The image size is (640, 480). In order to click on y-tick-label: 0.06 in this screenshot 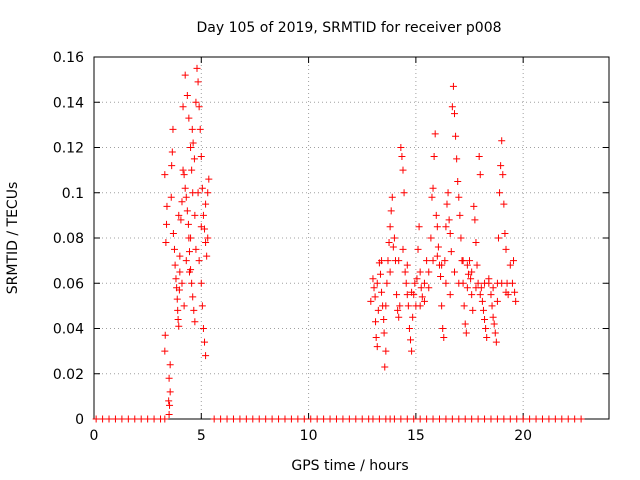, I will do `click(68, 284)`.